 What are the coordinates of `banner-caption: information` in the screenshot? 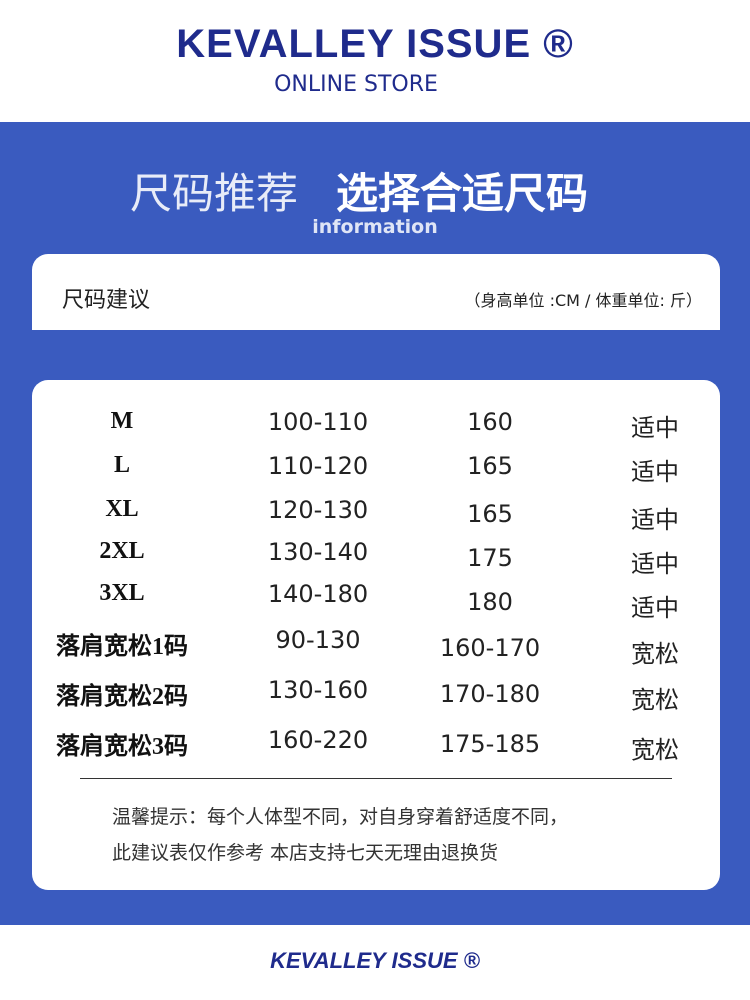 It's located at (375, 227).